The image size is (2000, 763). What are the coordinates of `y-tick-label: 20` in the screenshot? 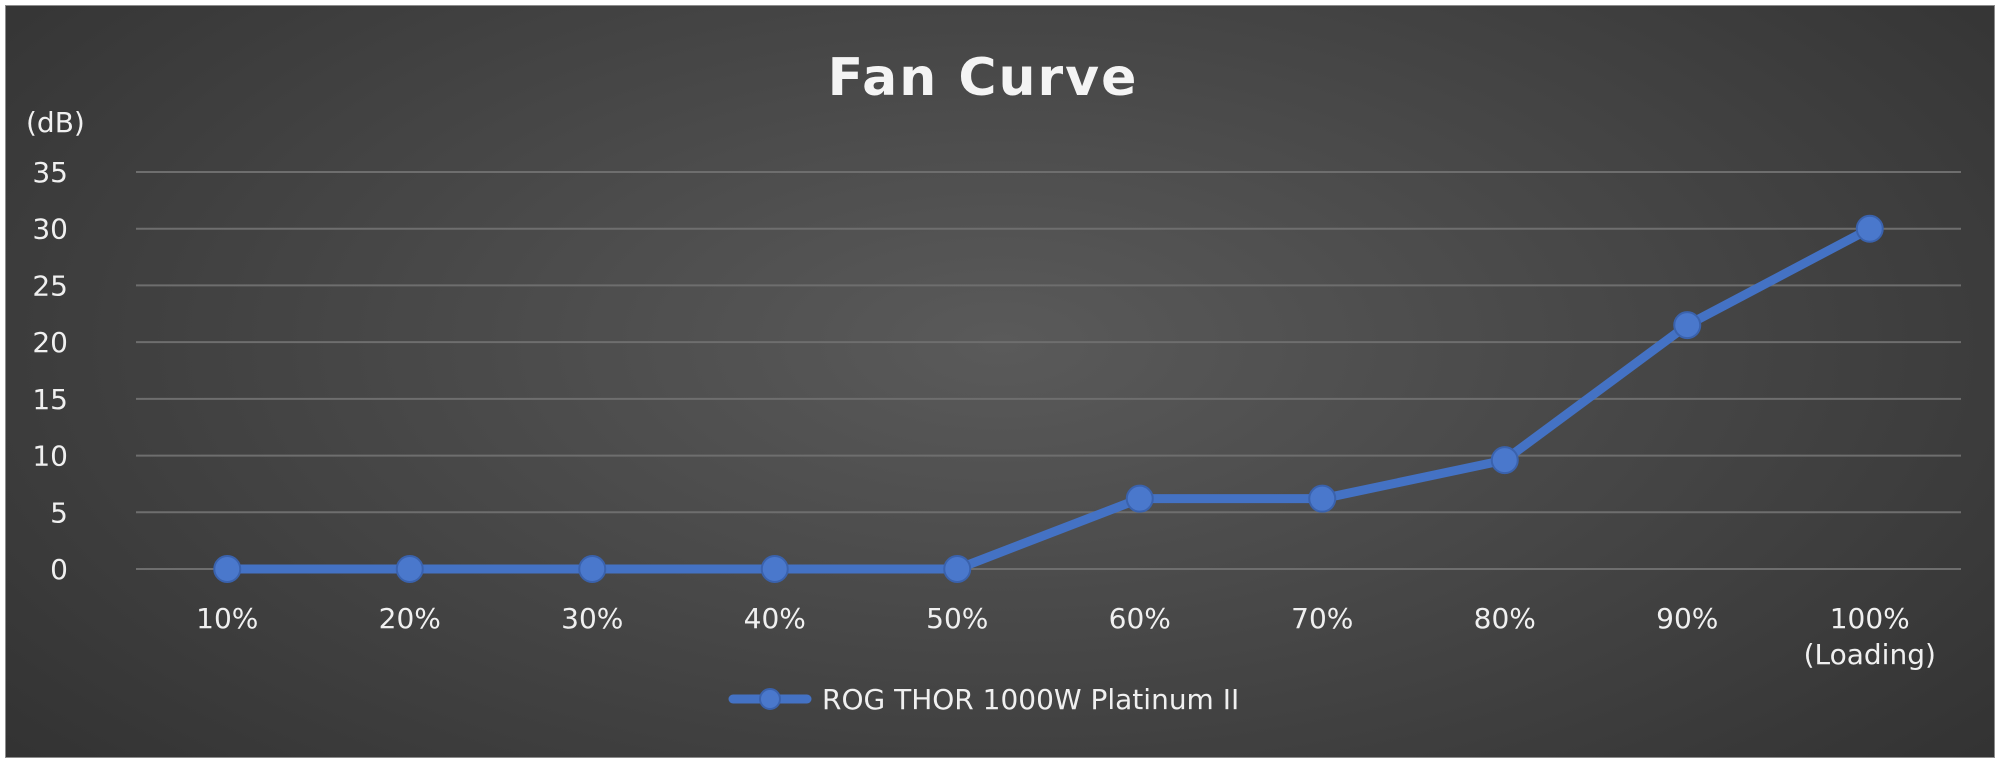 It's located at (50, 342).